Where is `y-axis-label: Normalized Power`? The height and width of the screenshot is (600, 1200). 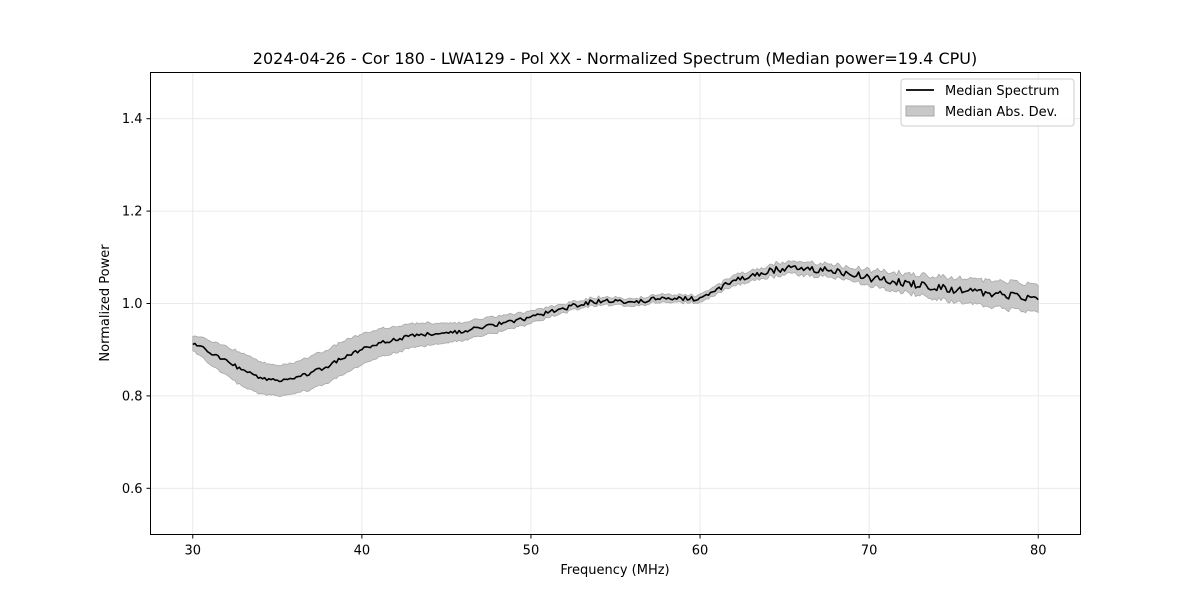 y-axis-label: Normalized Power is located at coordinates (105, 303).